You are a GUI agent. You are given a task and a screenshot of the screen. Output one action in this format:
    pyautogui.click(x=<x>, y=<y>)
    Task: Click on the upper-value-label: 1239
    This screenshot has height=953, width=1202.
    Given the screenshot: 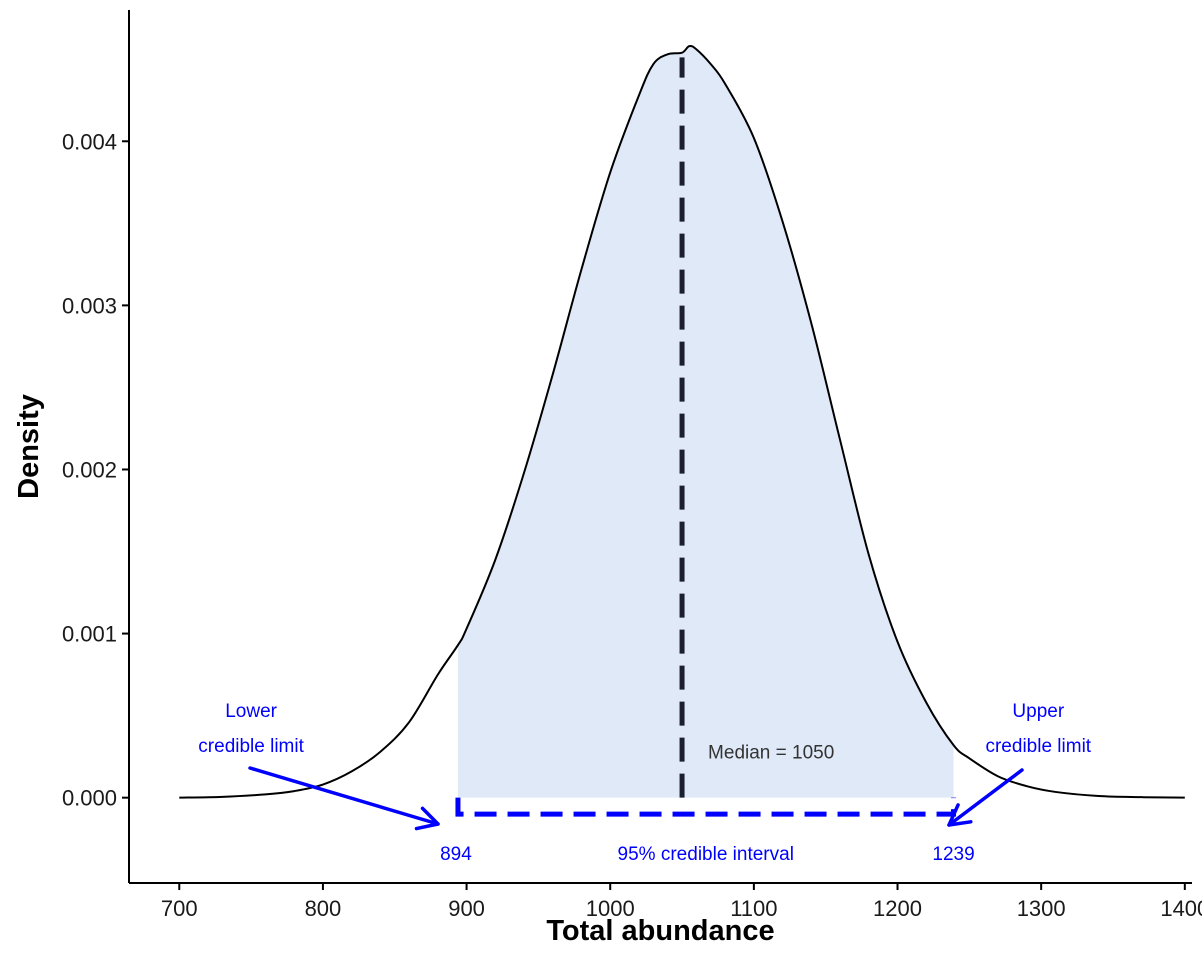 What is the action you would take?
    pyautogui.click(x=953, y=854)
    